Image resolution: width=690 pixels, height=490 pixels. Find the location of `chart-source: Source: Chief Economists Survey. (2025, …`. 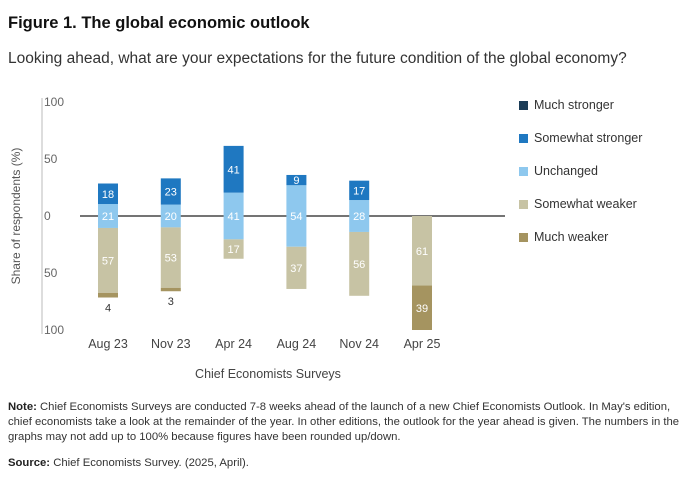

chart-source: Source: Chief Economists Survey. (2025, … is located at coordinates (128, 463).